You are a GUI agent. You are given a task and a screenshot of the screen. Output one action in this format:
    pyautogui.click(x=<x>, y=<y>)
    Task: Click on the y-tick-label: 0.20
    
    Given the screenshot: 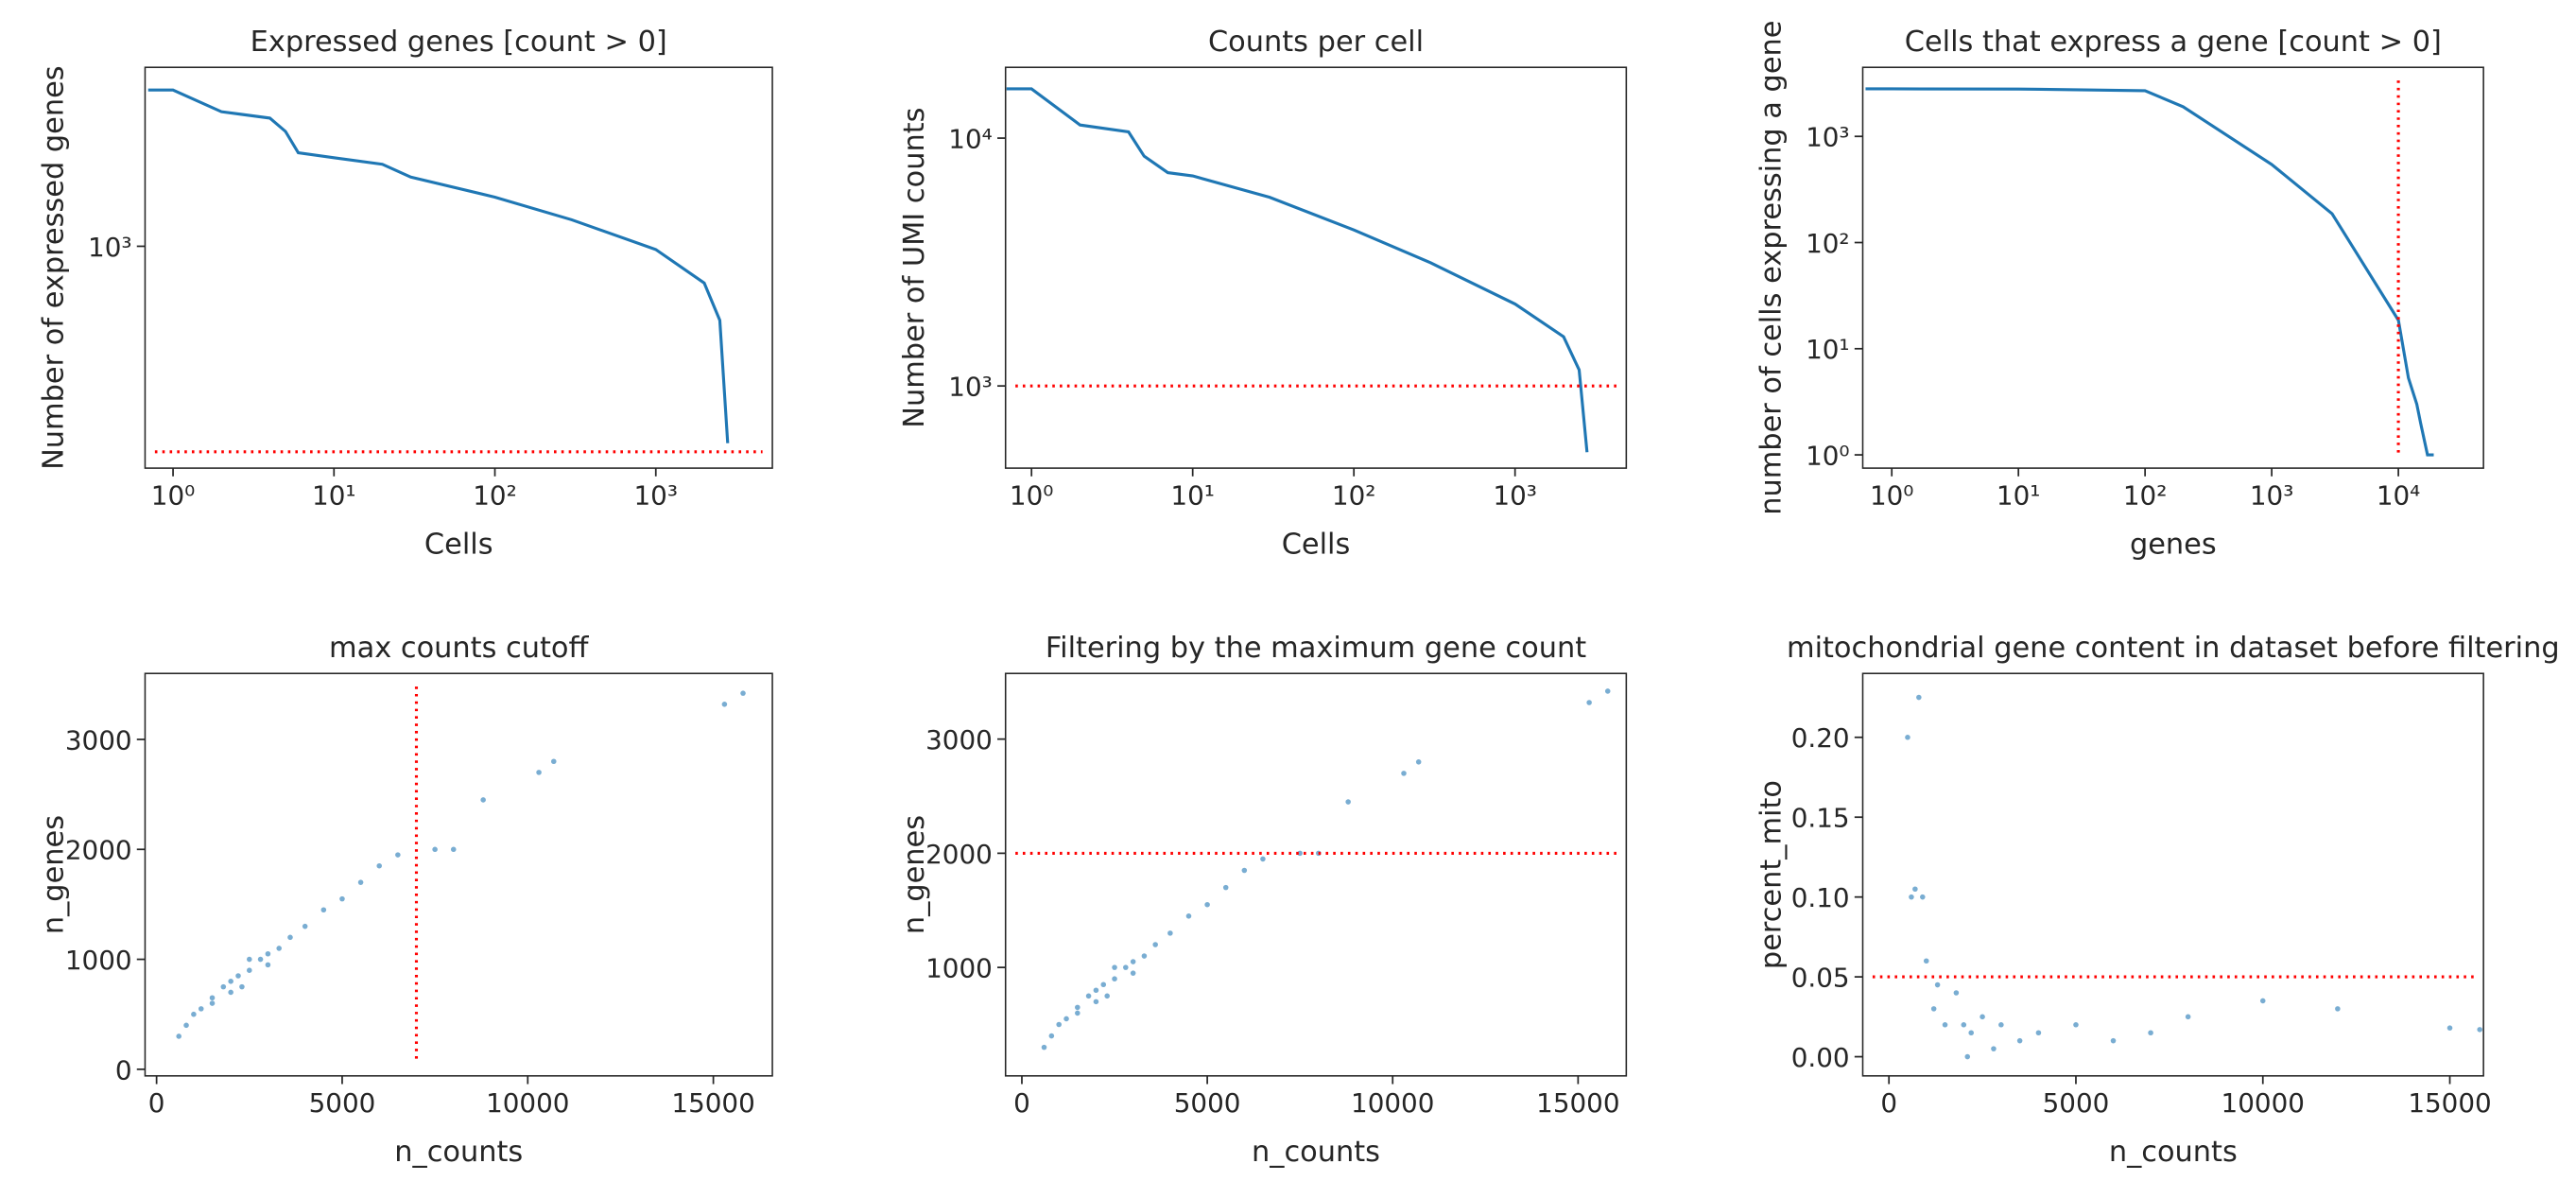 What is the action you would take?
    pyautogui.click(x=1821, y=738)
    